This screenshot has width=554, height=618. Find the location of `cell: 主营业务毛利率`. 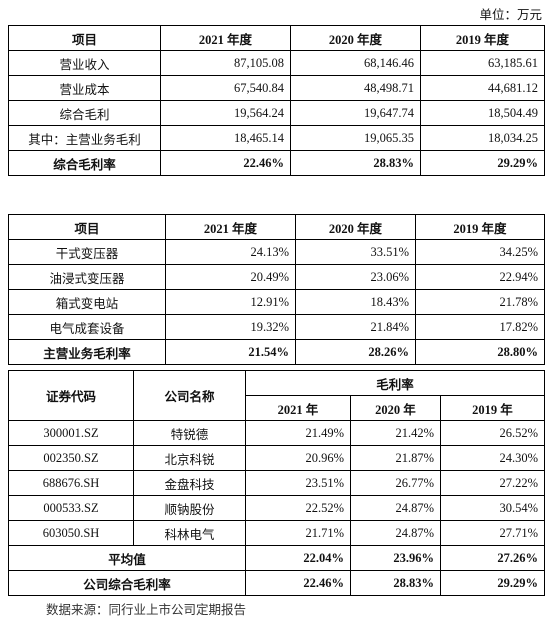

cell: 主营业务毛利率 is located at coordinates (87, 352).